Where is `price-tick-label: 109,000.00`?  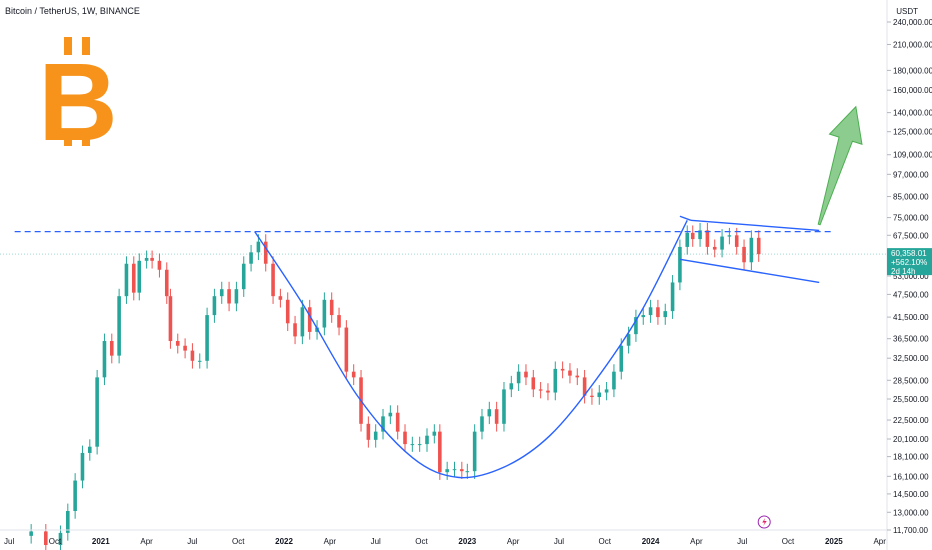
price-tick-label: 109,000.00 is located at coordinates (912, 155).